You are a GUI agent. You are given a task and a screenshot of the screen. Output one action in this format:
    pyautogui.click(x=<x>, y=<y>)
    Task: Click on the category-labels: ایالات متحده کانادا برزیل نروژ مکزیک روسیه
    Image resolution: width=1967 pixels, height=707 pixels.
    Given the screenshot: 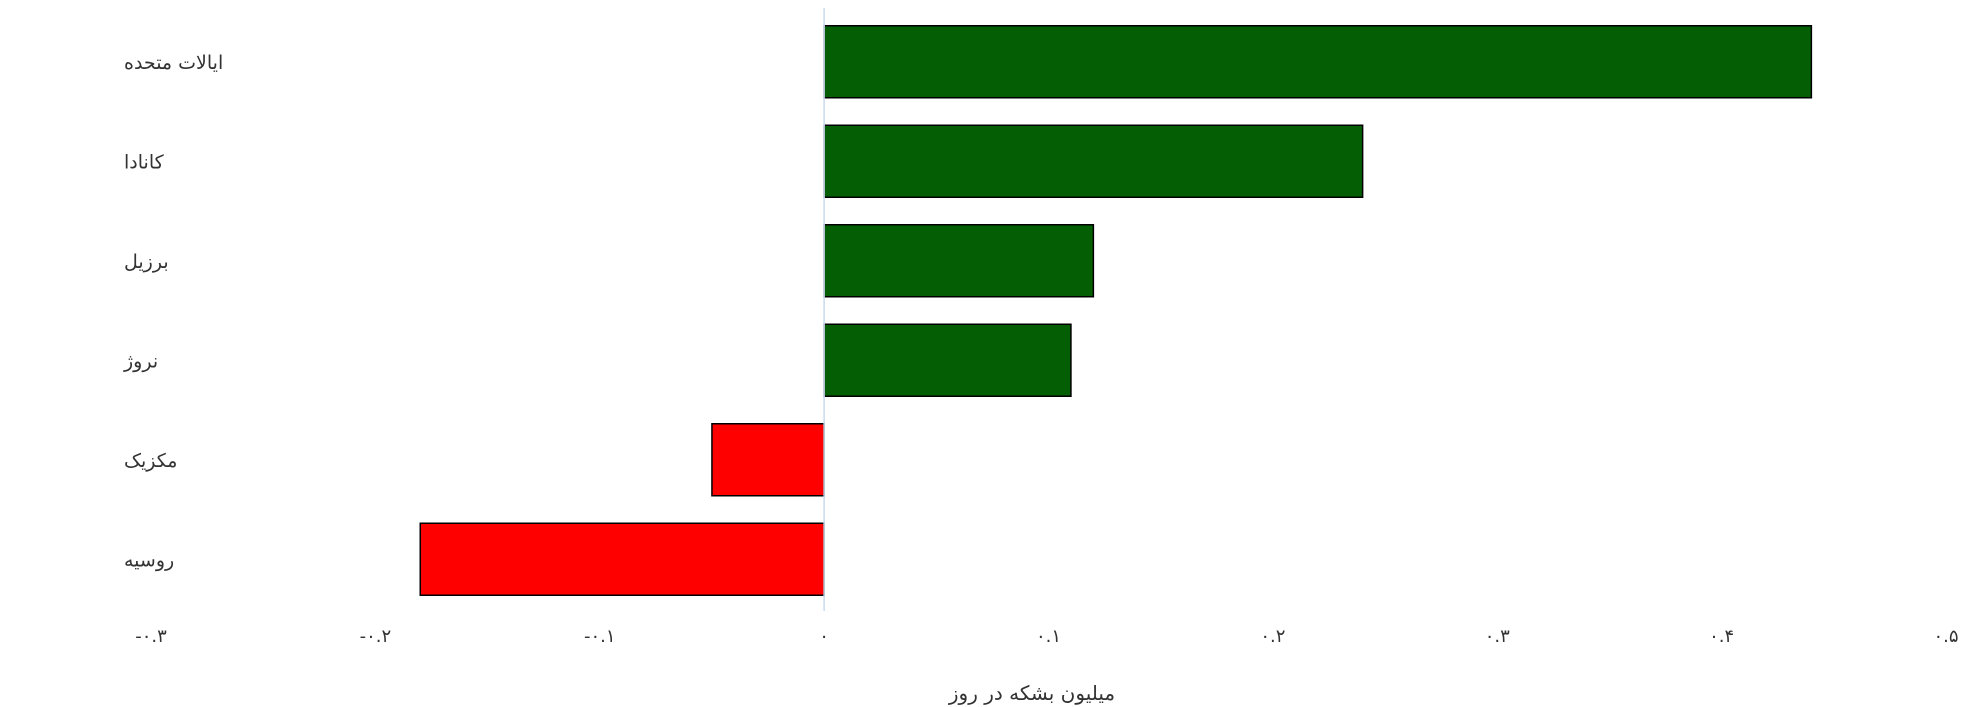 What is the action you would take?
    pyautogui.click(x=173, y=312)
    